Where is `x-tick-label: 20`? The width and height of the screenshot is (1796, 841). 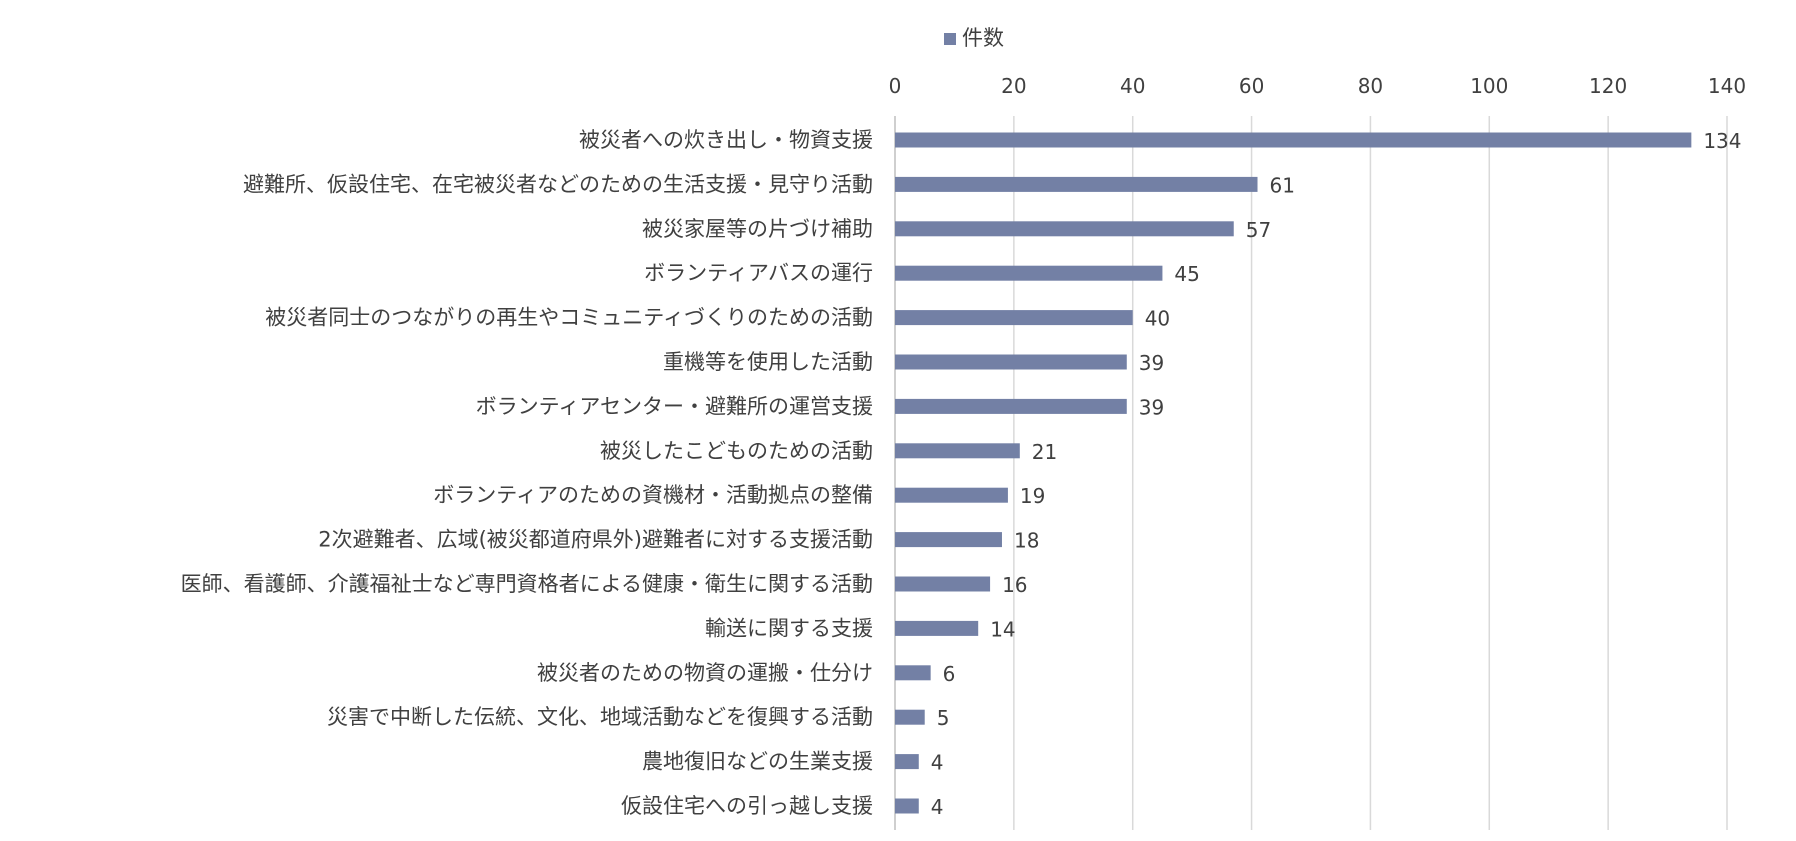 x-tick-label: 20 is located at coordinates (1013, 86).